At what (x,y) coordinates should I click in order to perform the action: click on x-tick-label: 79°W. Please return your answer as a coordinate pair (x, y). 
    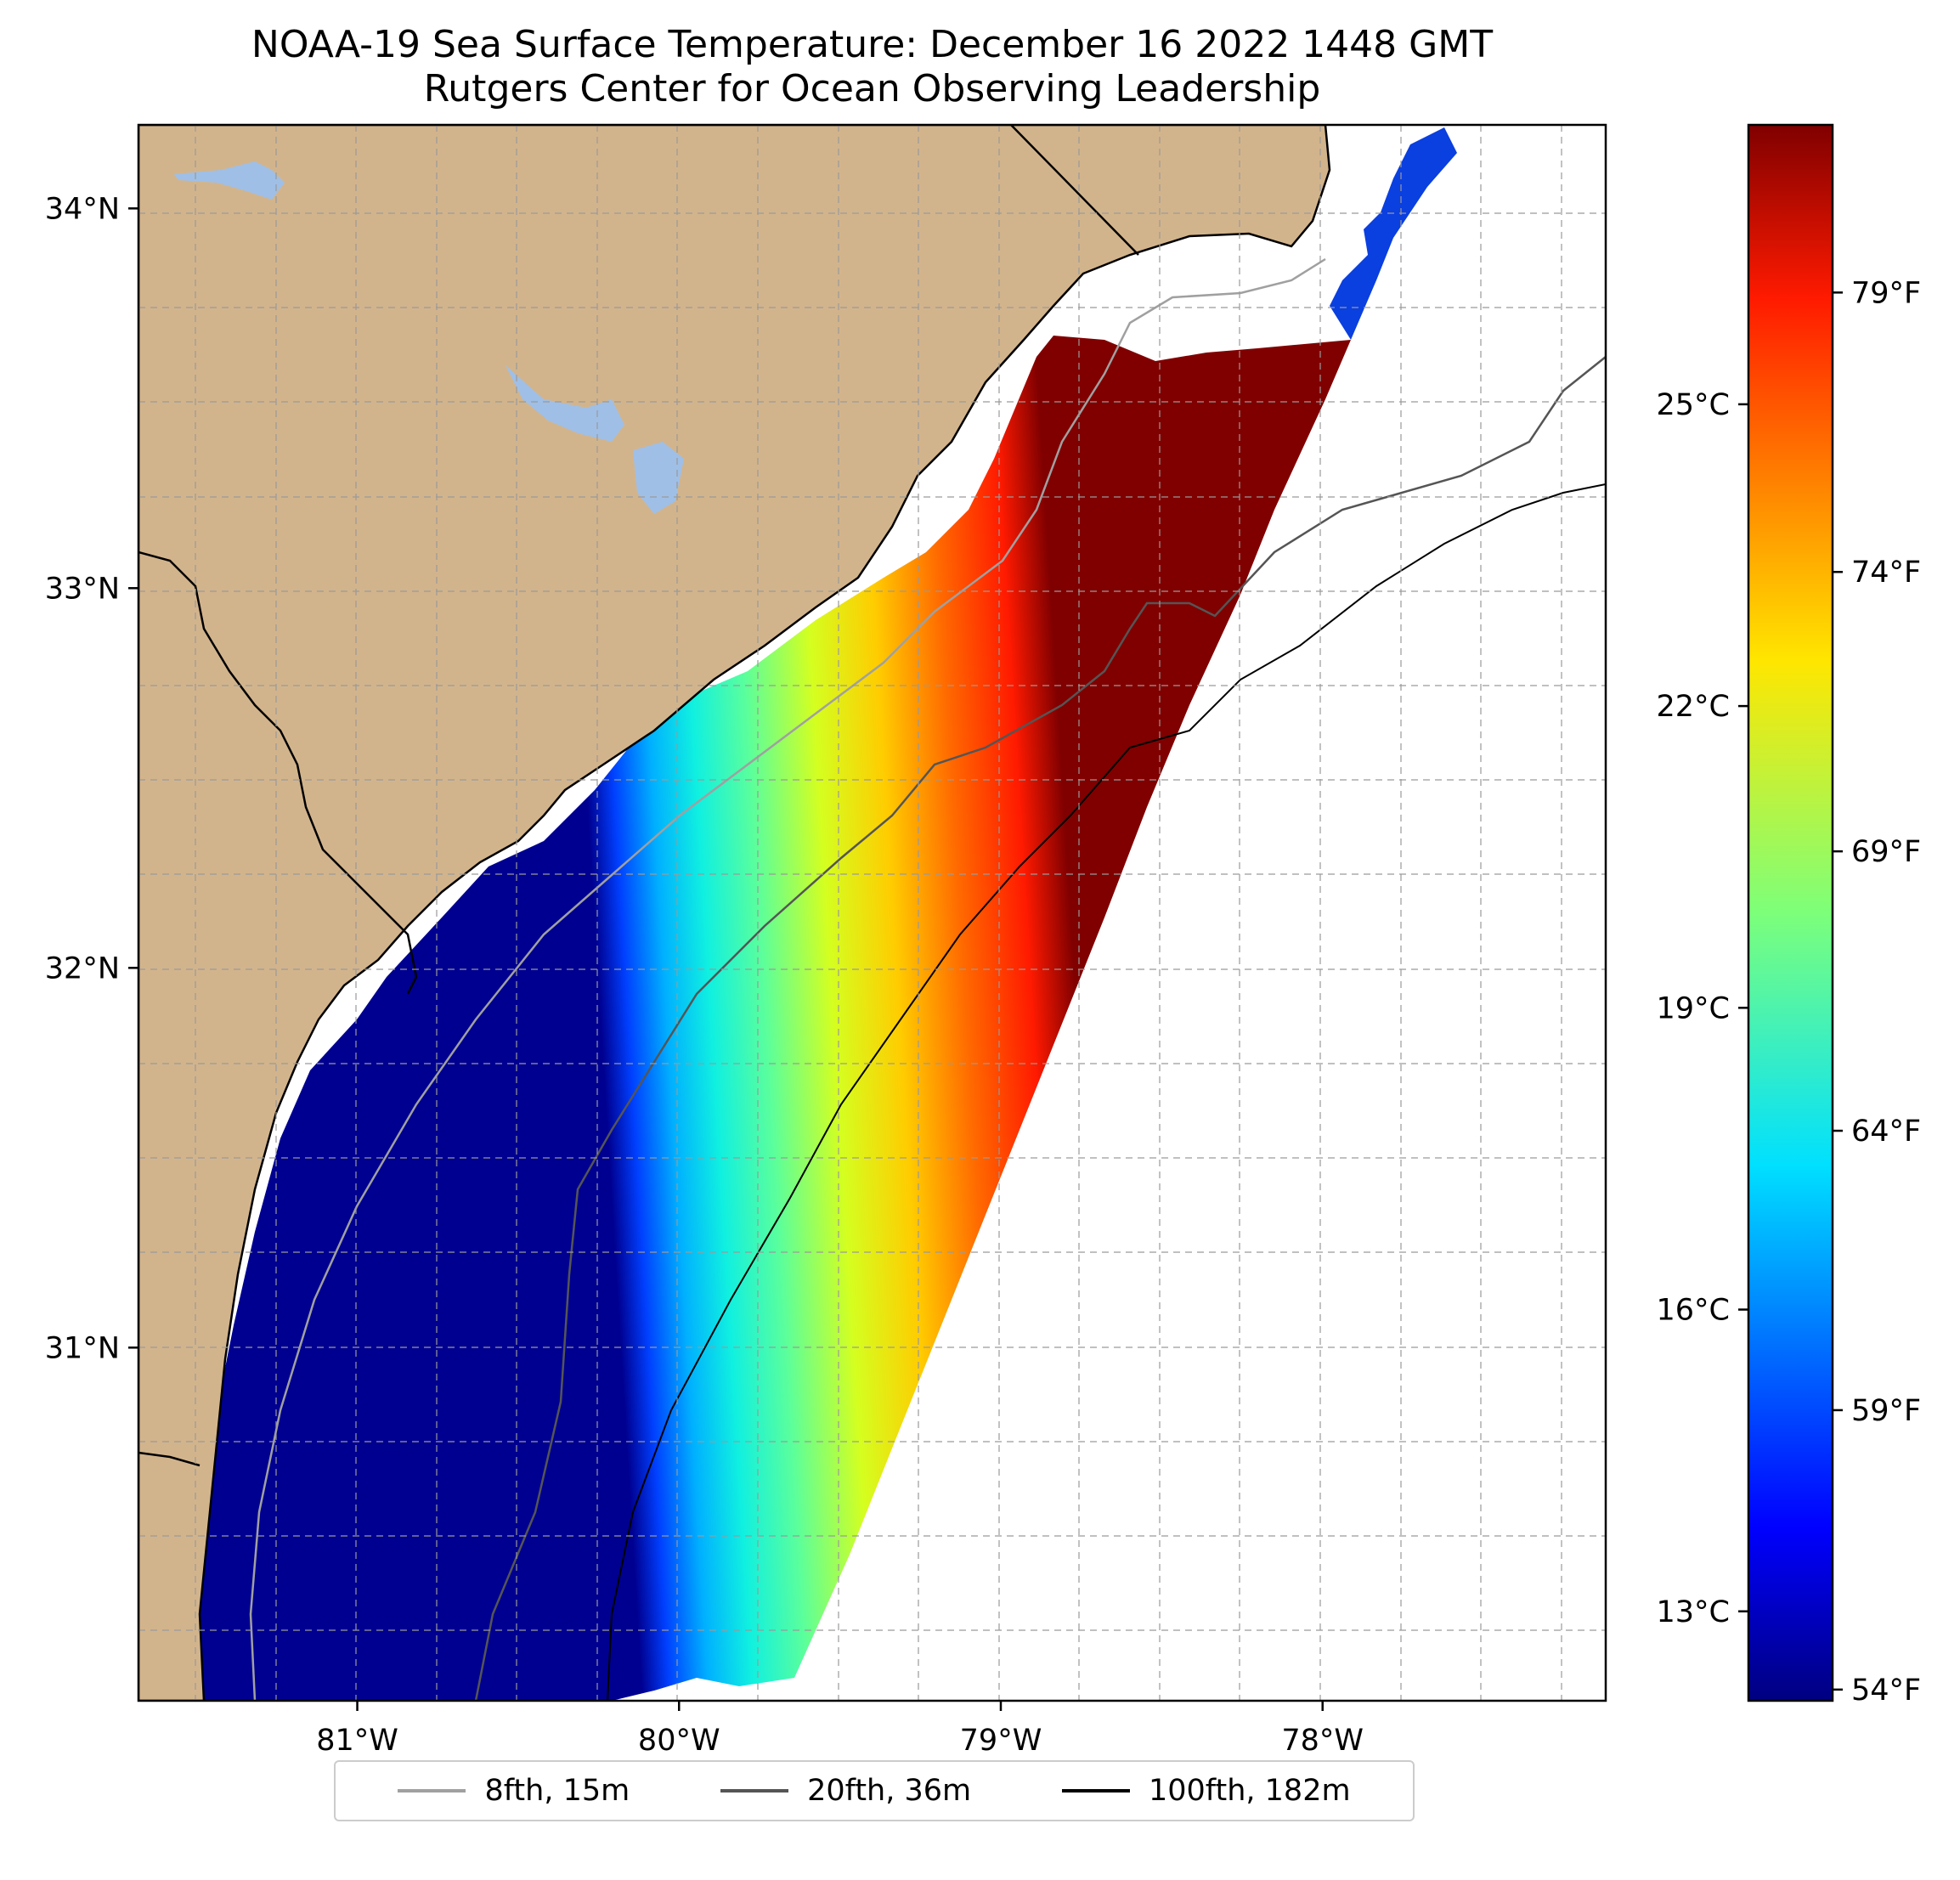
    Looking at the image, I should click on (1001, 1741).